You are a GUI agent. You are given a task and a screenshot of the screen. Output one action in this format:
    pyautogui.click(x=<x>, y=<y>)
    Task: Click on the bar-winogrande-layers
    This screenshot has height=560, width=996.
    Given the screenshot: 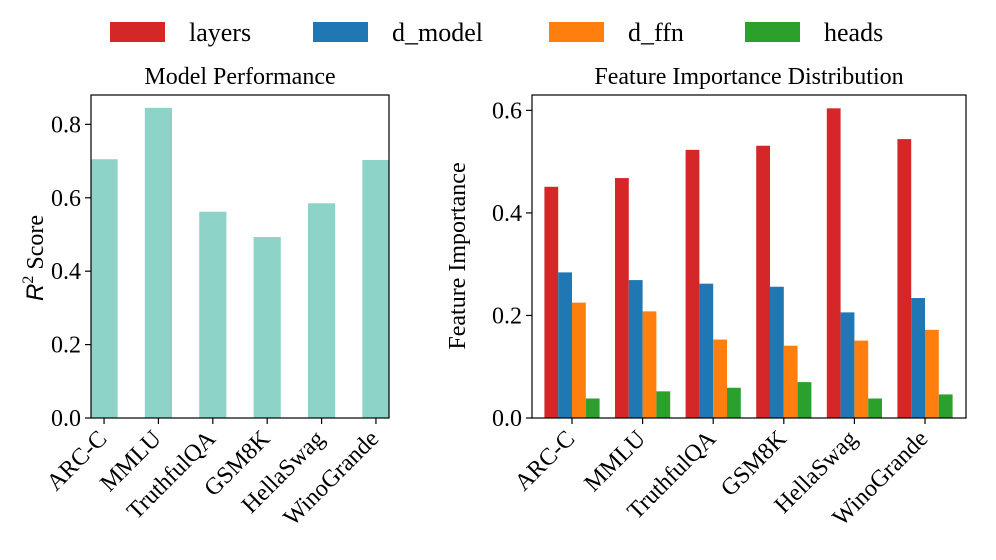 What is the action you would take?
    pyautogui.click(x=904, y=279)
    